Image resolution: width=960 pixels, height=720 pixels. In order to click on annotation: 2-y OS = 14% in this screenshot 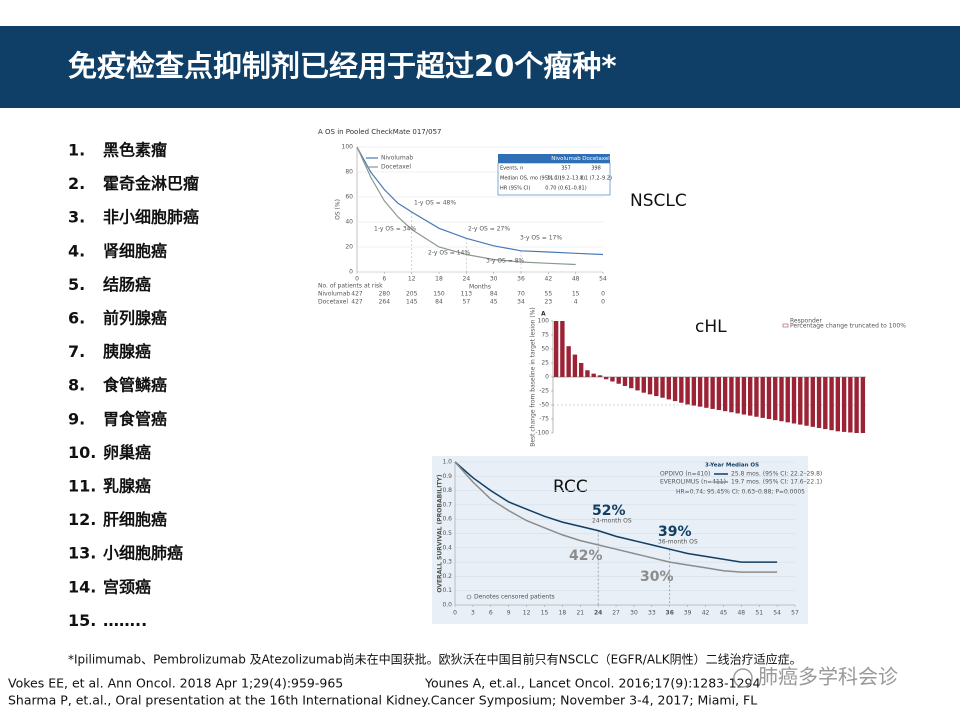, I will do `click(449, 253)`.